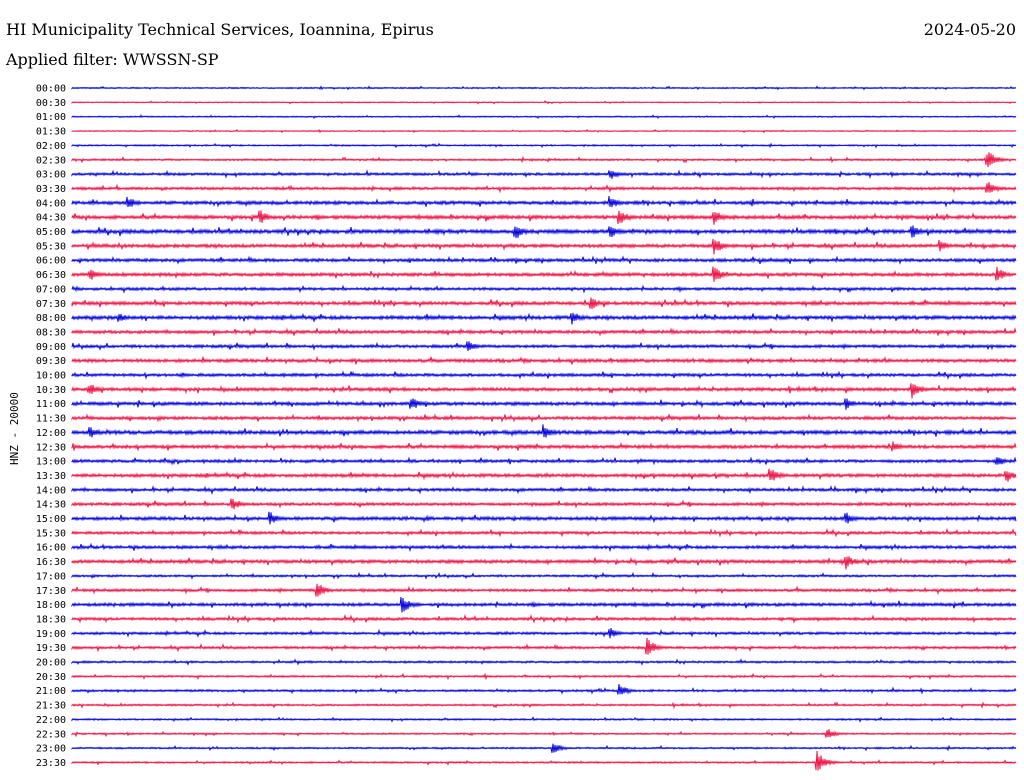  Describe the element at coordinates (51, 89) in the screenshot. I see `time-label-0000: 00:00` at that location.